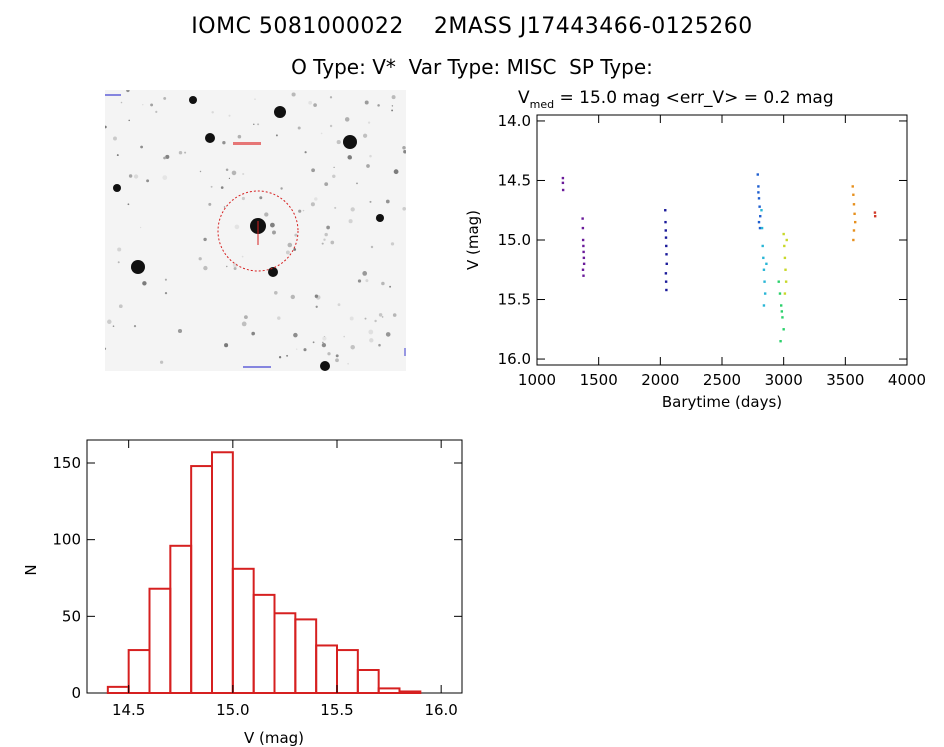  What do you see at coordinates (247, 143) in the screenshot?
I see `finder-label-mark` at bounding box center [247, 143].